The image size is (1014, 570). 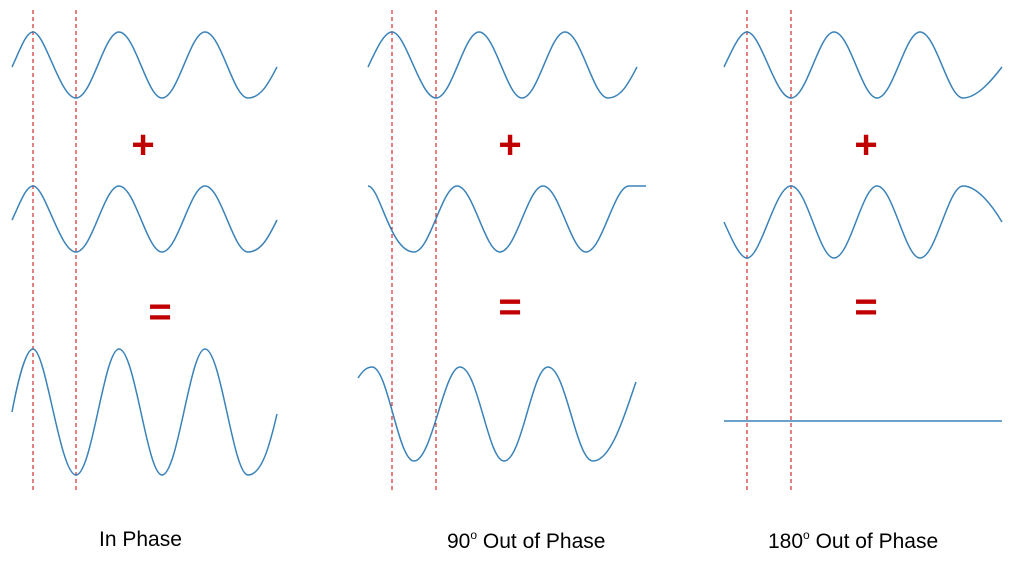 I want to click on 180-out-of-phase-label: 180o Out of Phase, so click(x=853, y=541).